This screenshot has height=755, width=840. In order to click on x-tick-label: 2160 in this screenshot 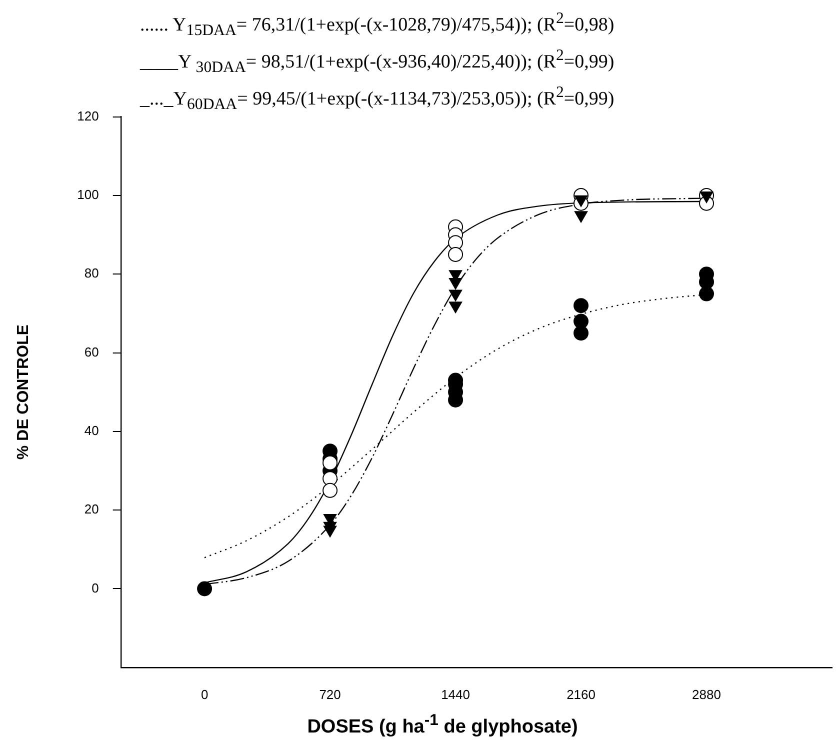, I will do `click(581, 694)`.